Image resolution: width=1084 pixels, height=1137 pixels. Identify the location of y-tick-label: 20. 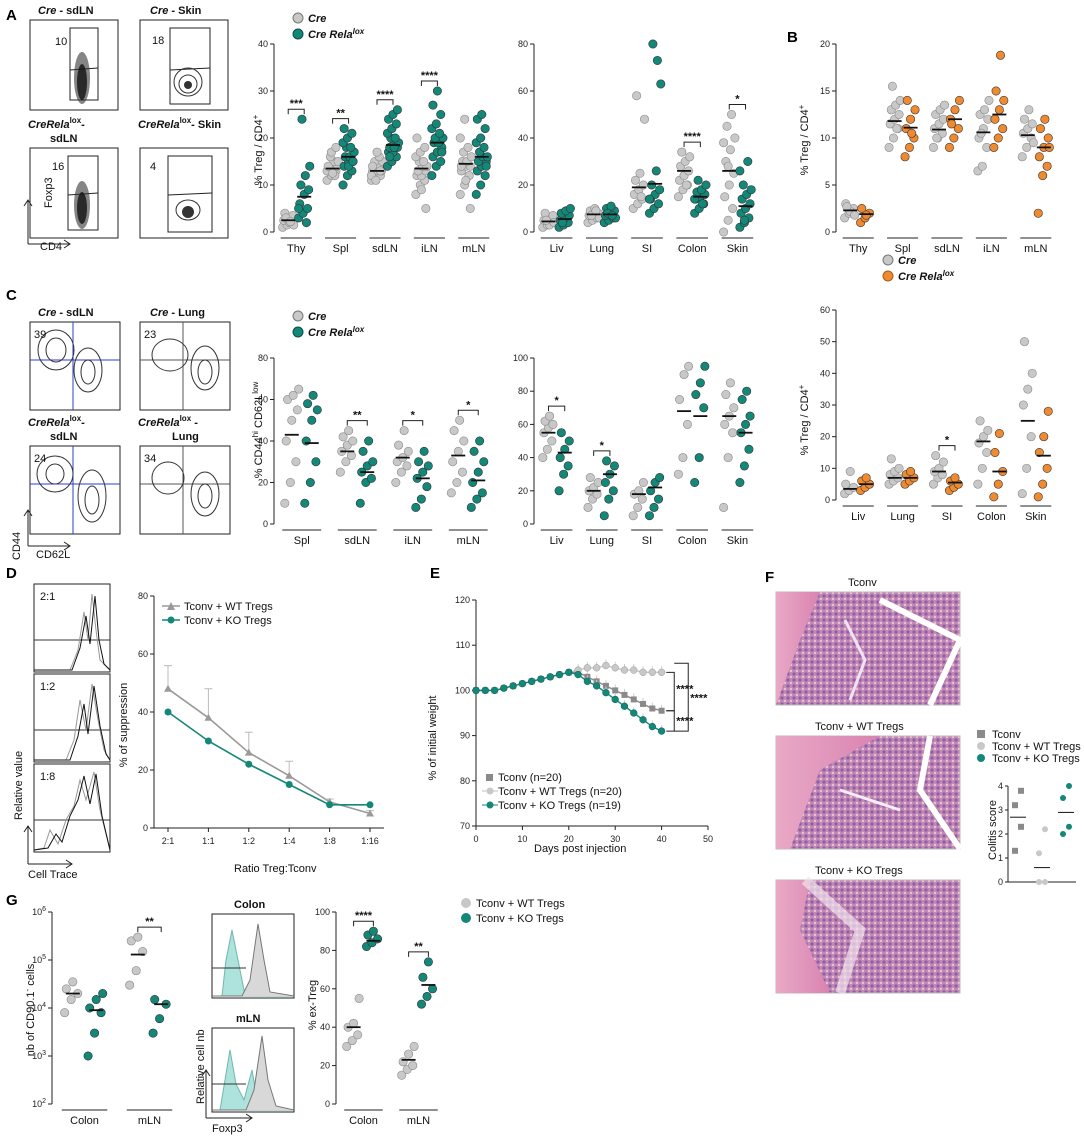
(143, 770).